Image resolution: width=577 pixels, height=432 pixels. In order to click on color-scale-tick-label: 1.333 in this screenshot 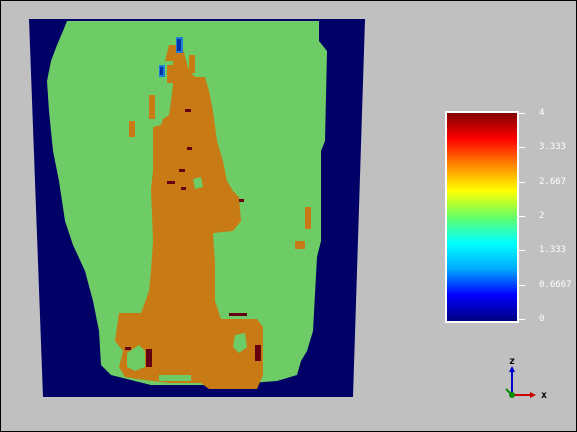, I will do `click(553, 250)`.